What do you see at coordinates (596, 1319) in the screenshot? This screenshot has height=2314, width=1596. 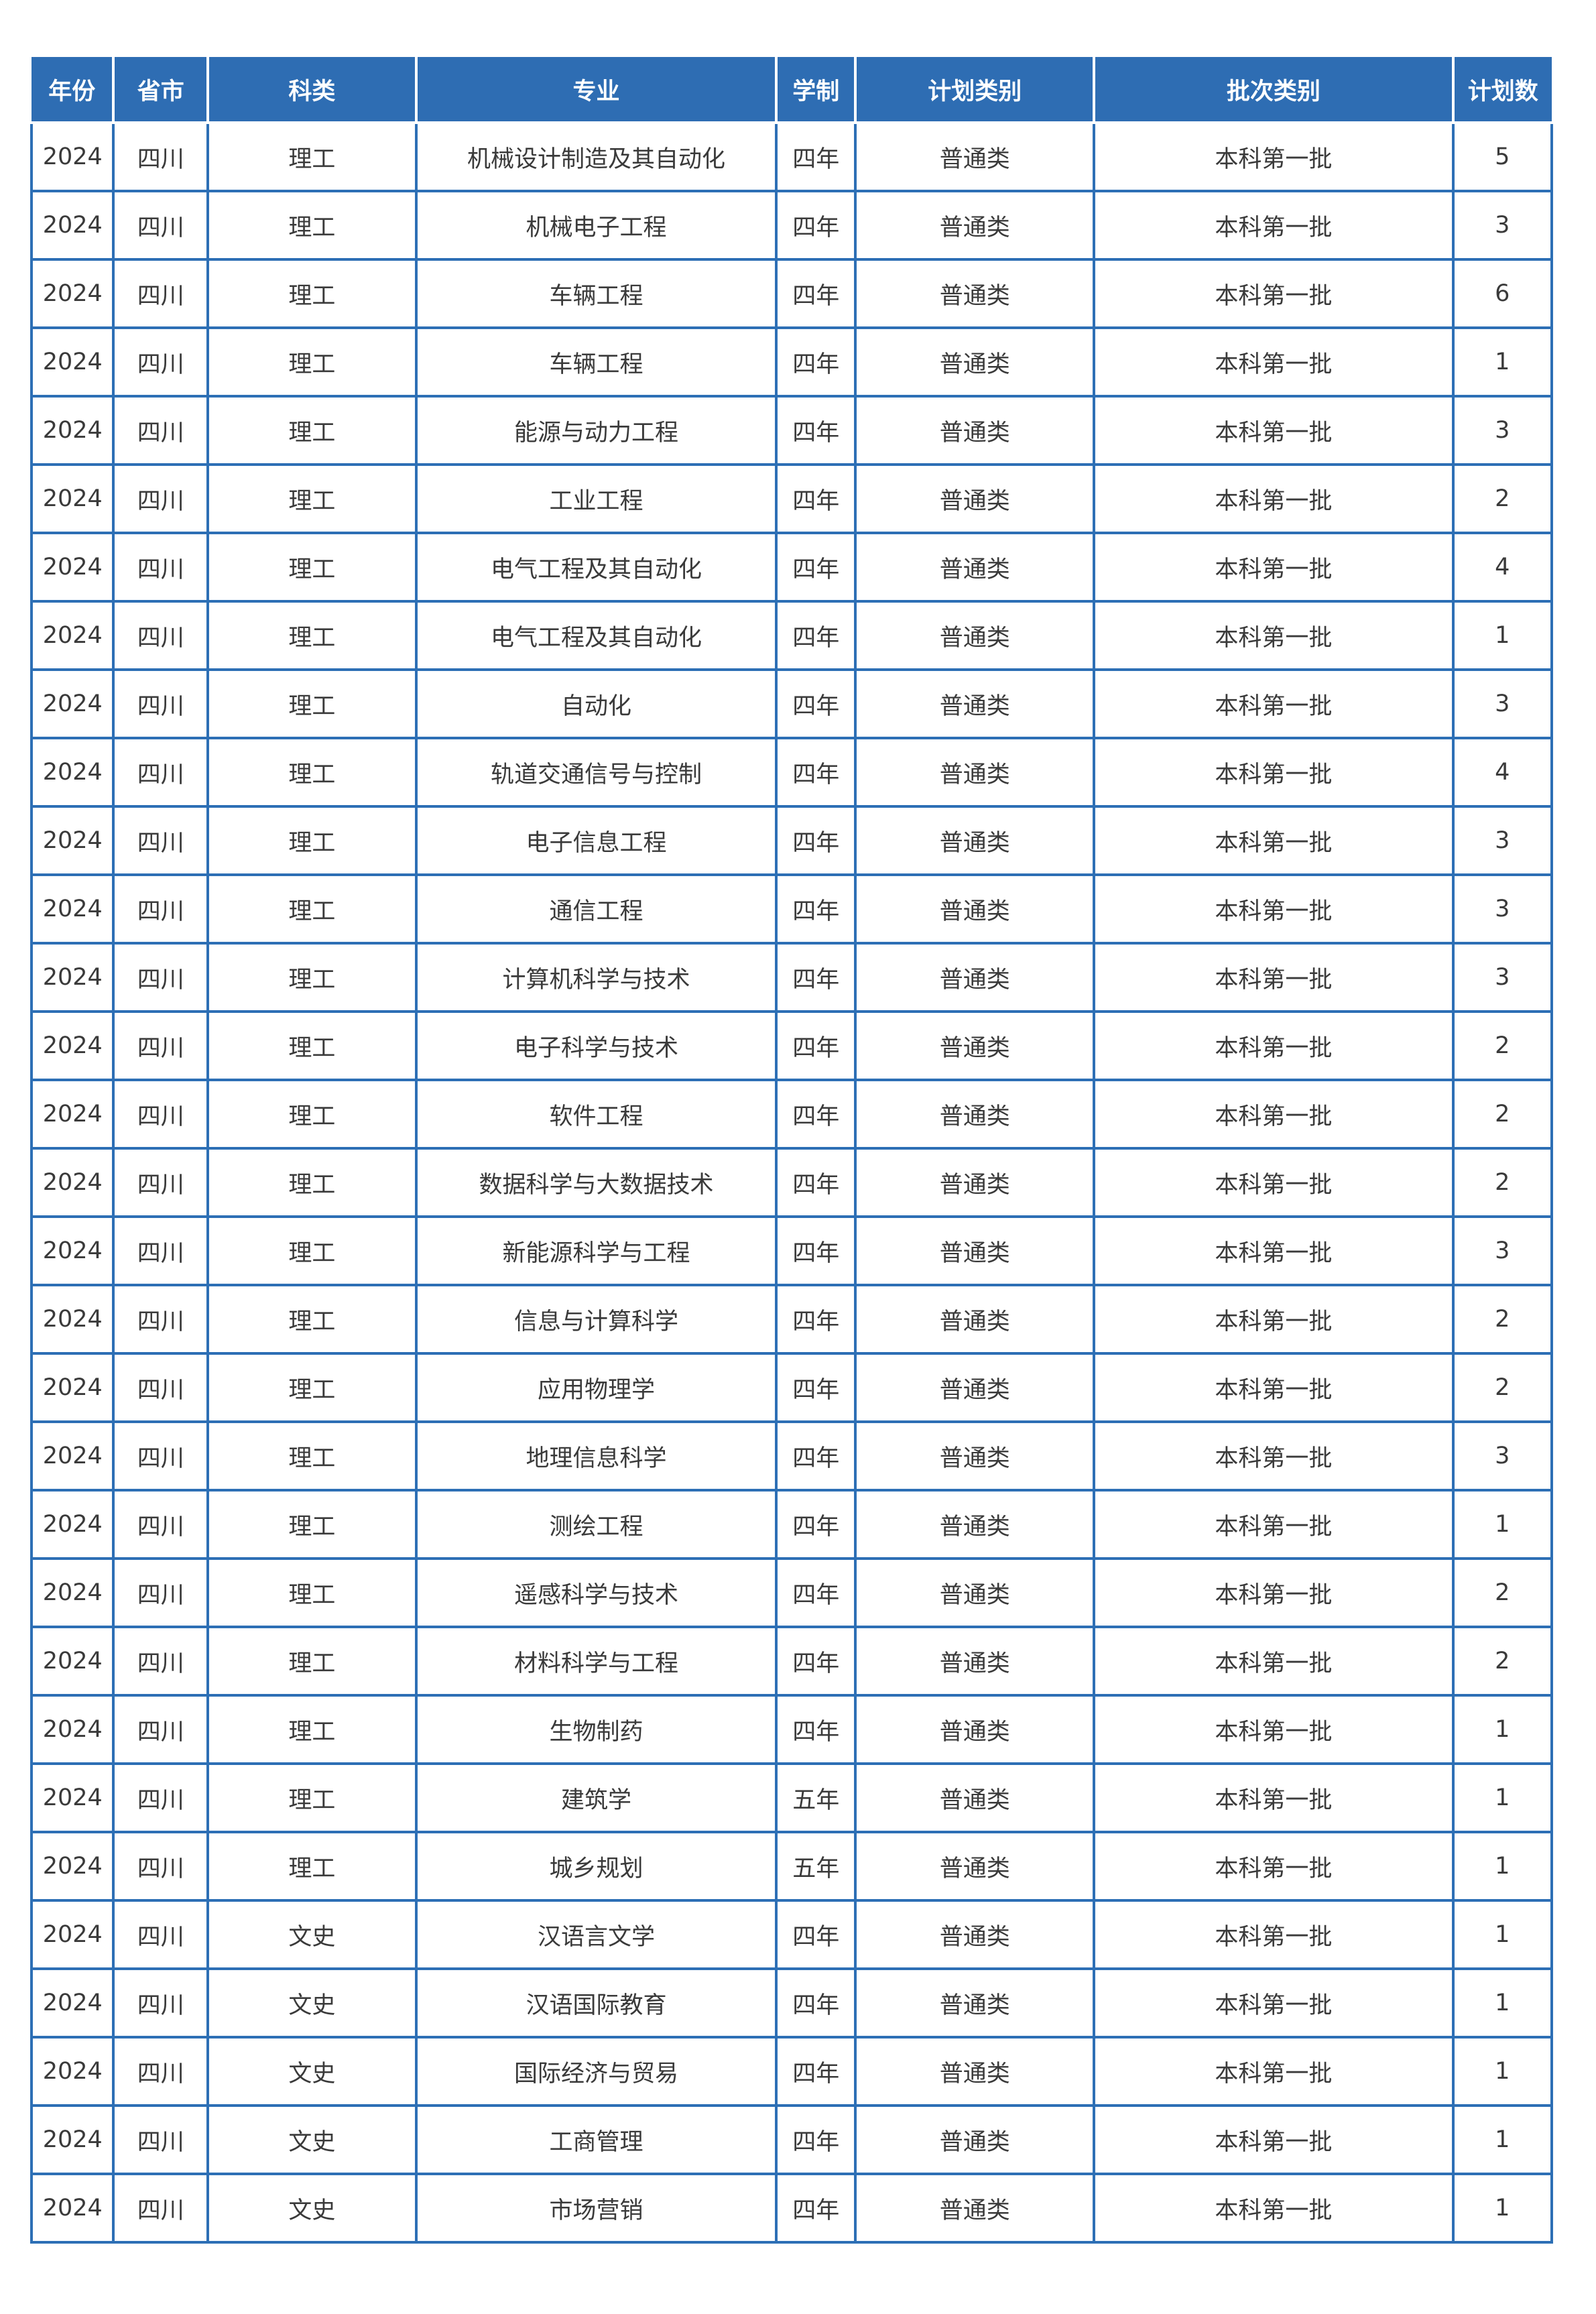 I see `cell-major: 信息与计算科学` at bounding box center [596, 1319].